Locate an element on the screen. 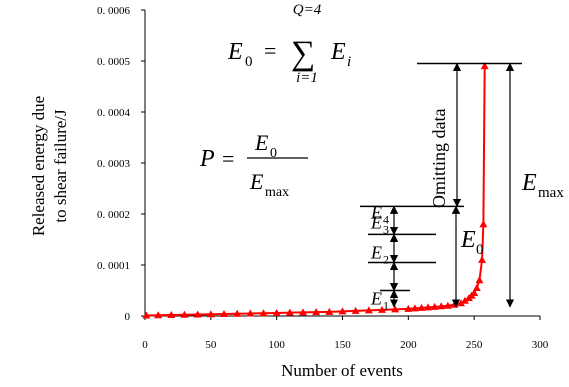 The width and height of the screenshot is (569, 387). x-tick-label: 300 is located at coordinates (540, 345).